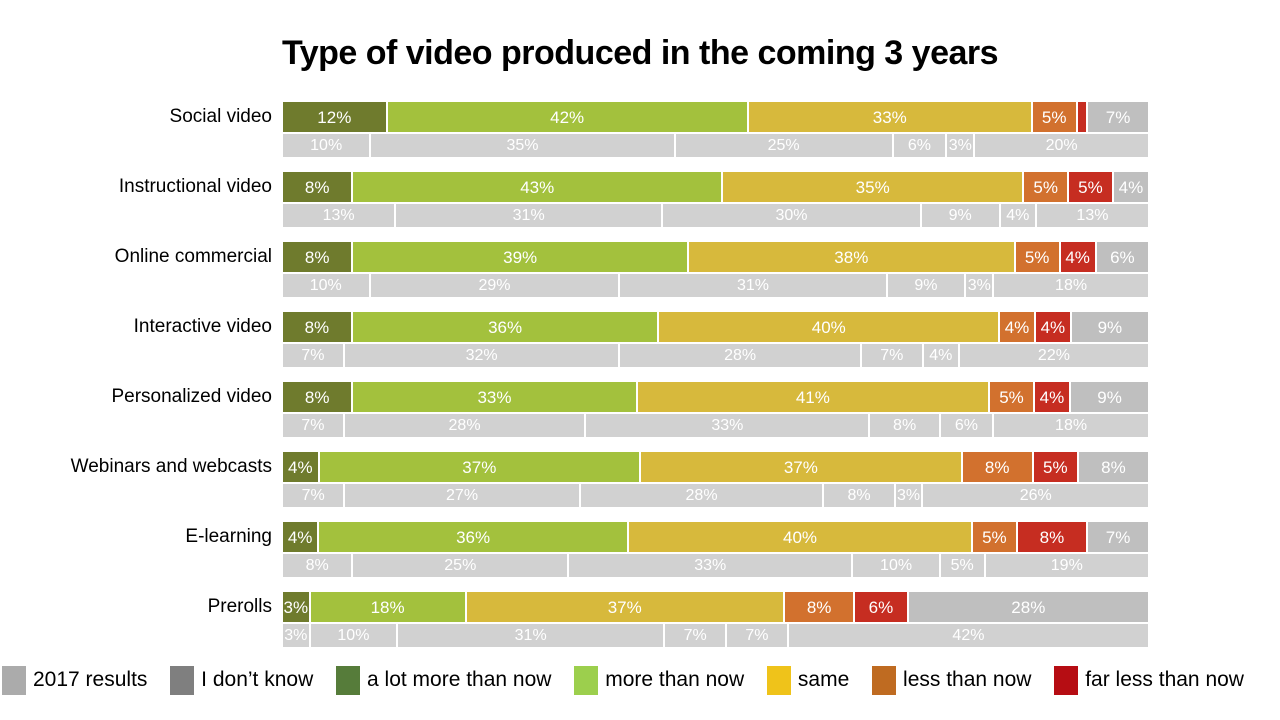 This screenshot has width=1280, height=720. Describe the element at coordinates (851, 257) in the screenshot. I see `segment-value-label: 38%` at that location.